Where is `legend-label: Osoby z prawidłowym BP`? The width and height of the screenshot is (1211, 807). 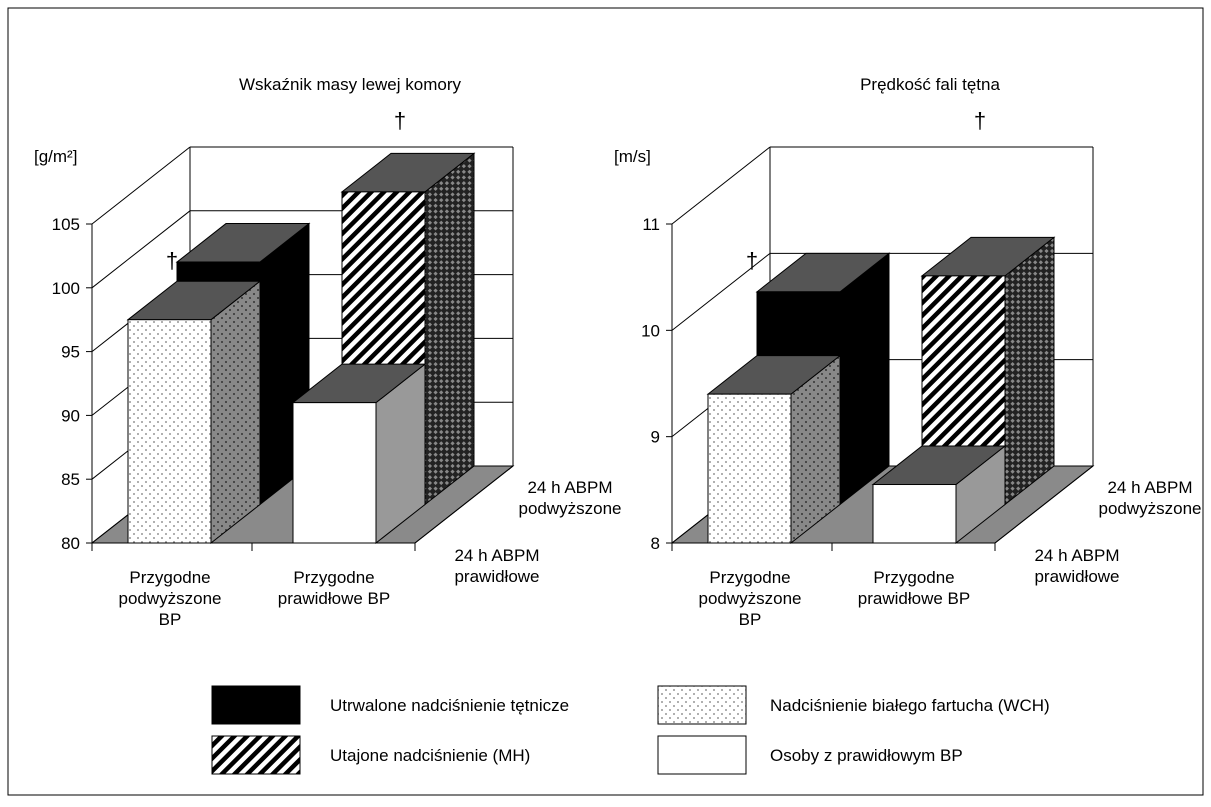
legend-label: Osoby z prawidłowym BP is located at coordinates (866, 755).